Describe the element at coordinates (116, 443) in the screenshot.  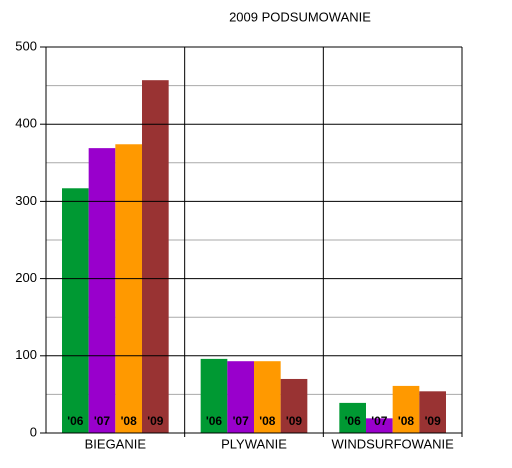
I see `x-tick-label: BIEGANIE` at that location.